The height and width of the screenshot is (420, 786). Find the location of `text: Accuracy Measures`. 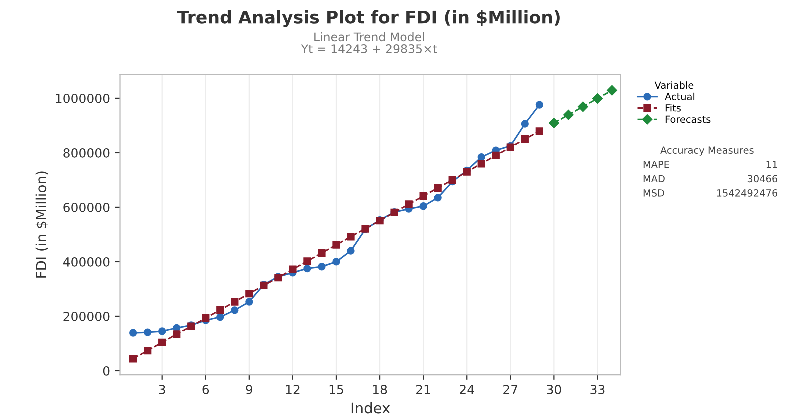

text: Accuracy Measures is located at coordinates (707, 151).